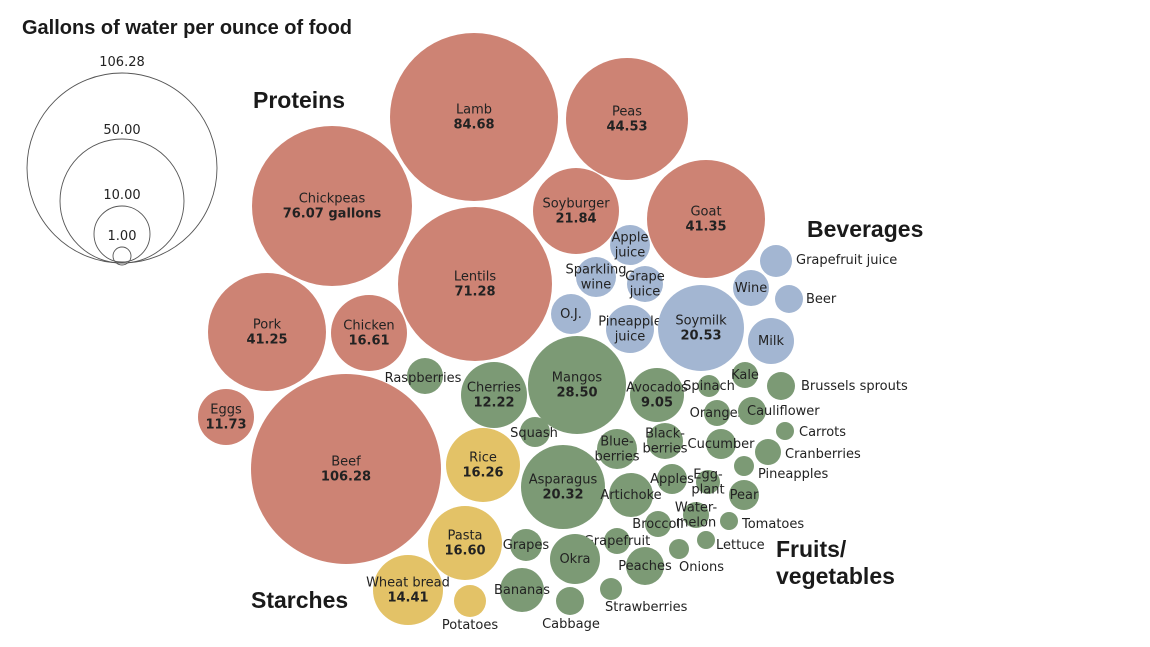  Describe the element at coordinates (368, 341) in the screenshot. I see `value-chicken: 16.61` at that location.